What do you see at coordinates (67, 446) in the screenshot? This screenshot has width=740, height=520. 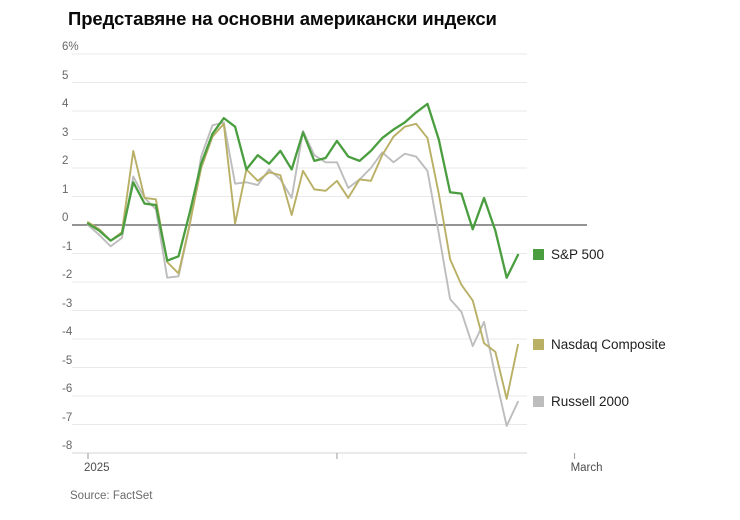 I see `y-axis-tick-label: -8` at bounding box center [67, 446].